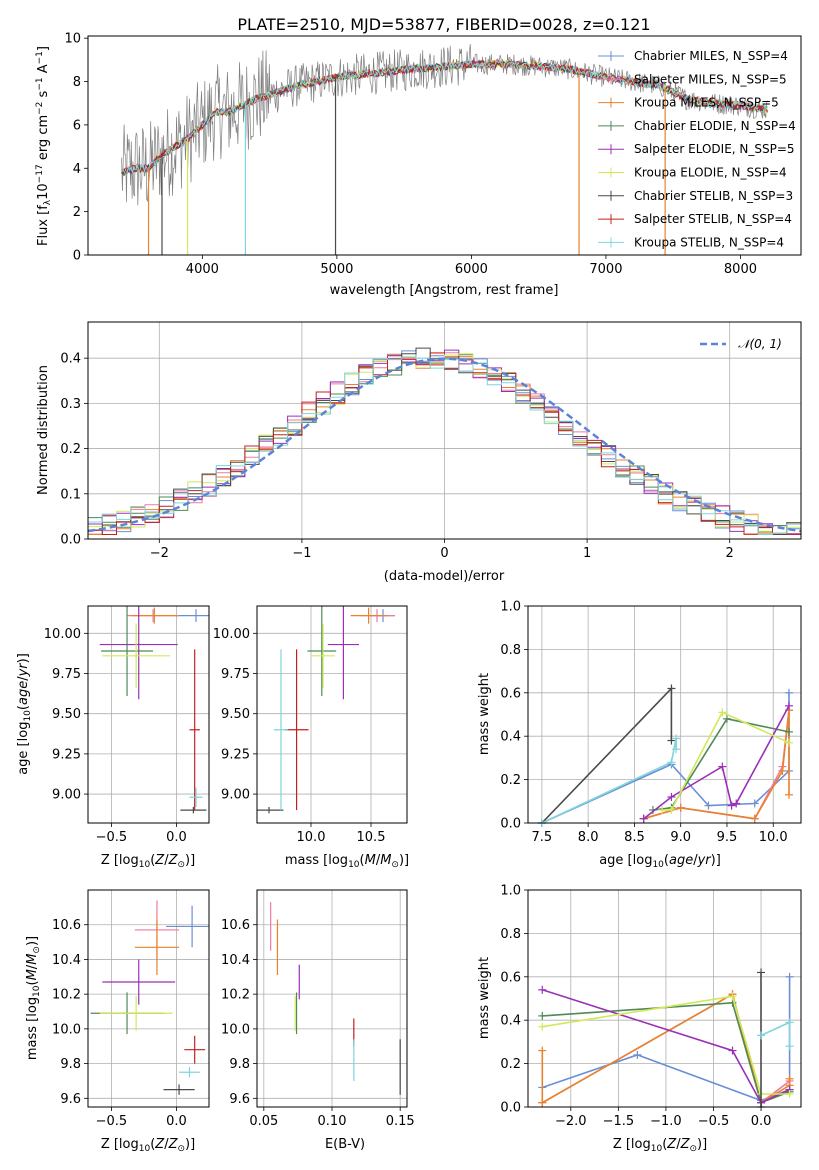 Image resolution: width=819 pixels, height=1170 pixels. I want to click on ageZ-xlabel: Z [log10(Z/Z⊙)], so click(148, 861).